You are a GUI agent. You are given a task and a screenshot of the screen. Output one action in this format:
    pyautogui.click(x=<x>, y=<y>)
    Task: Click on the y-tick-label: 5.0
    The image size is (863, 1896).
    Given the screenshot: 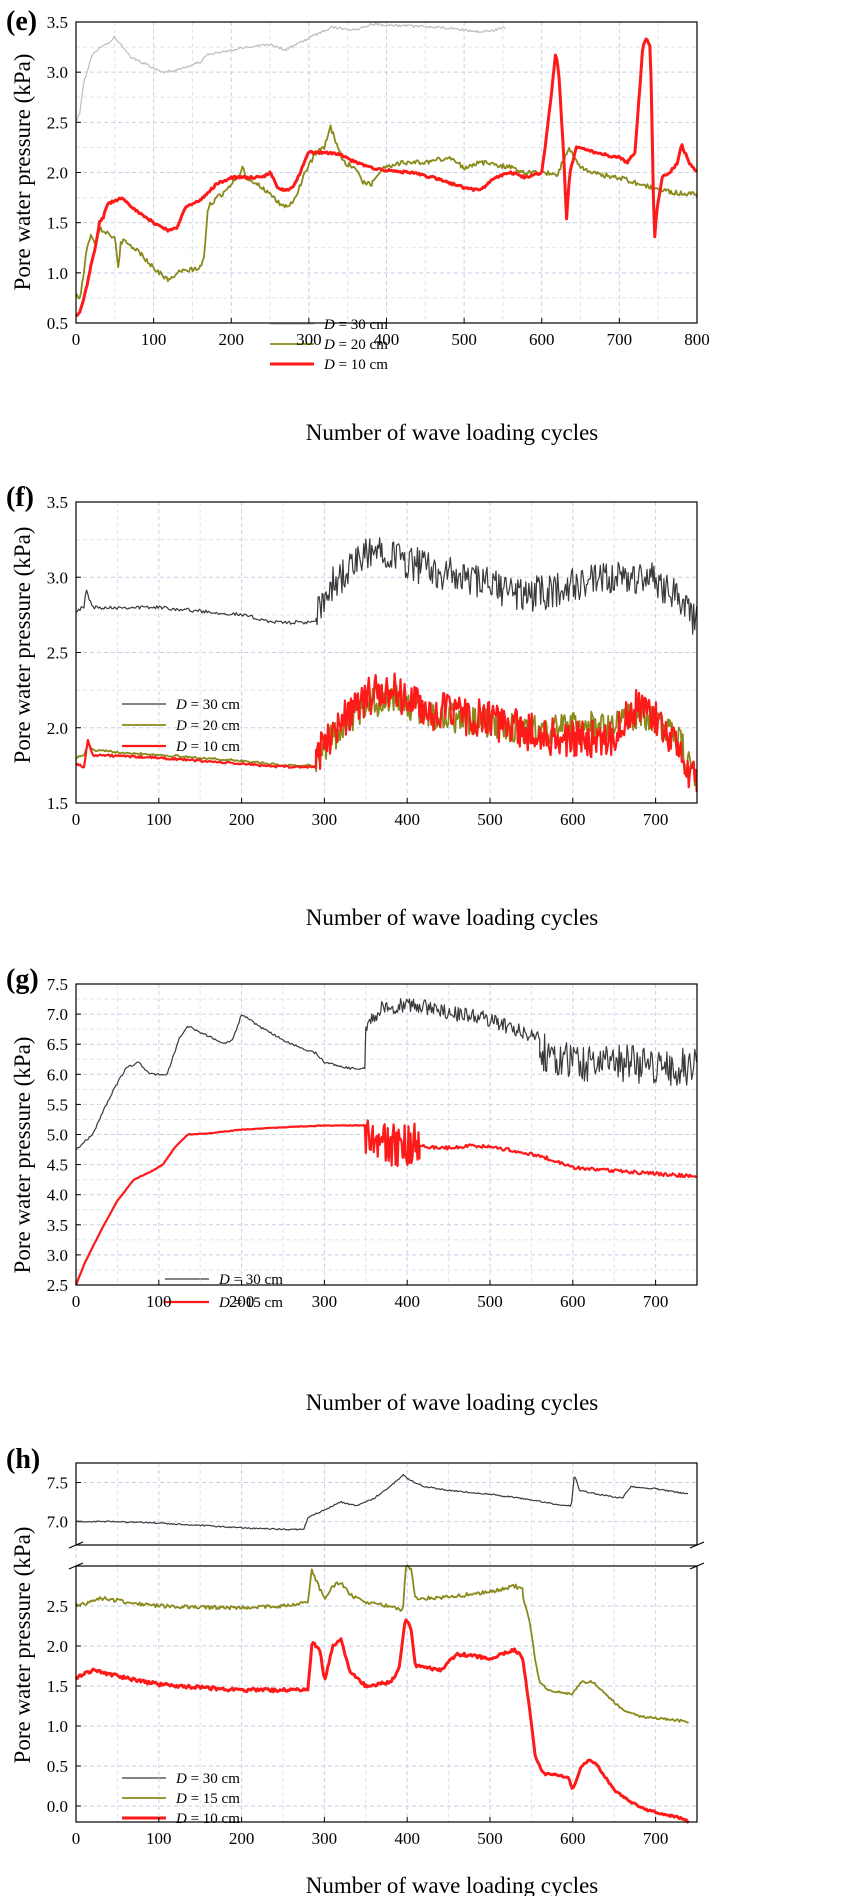 What is the action you would take?
    pyautogui.click(x=57, y=1135)
    